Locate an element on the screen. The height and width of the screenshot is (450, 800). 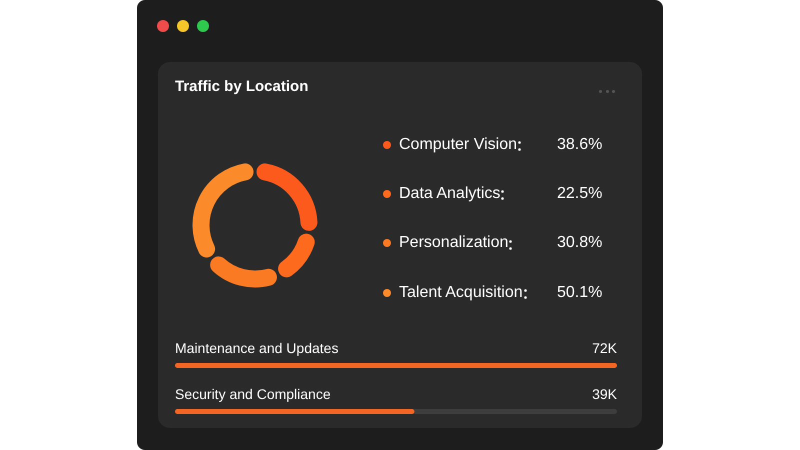
y-tick-label: Security and Compliance is located at coordinates (253, 394).